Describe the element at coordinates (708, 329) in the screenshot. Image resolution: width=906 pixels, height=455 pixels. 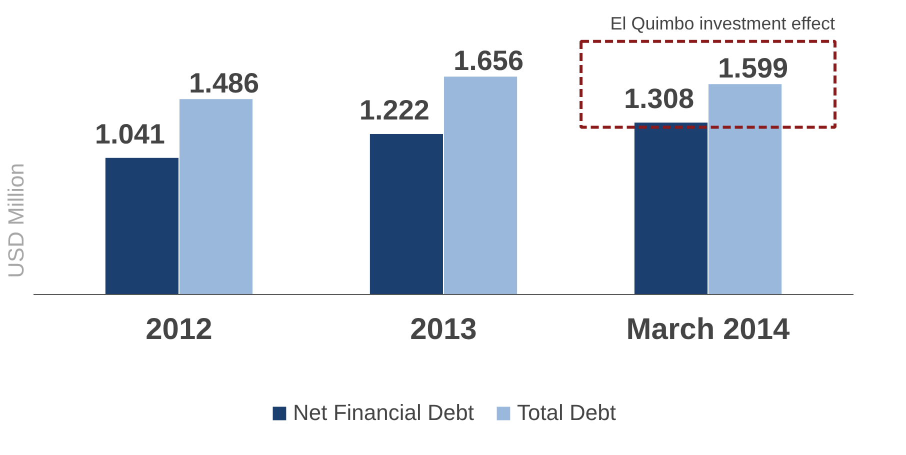
I see `x-tick-label: March 2014` at that location.